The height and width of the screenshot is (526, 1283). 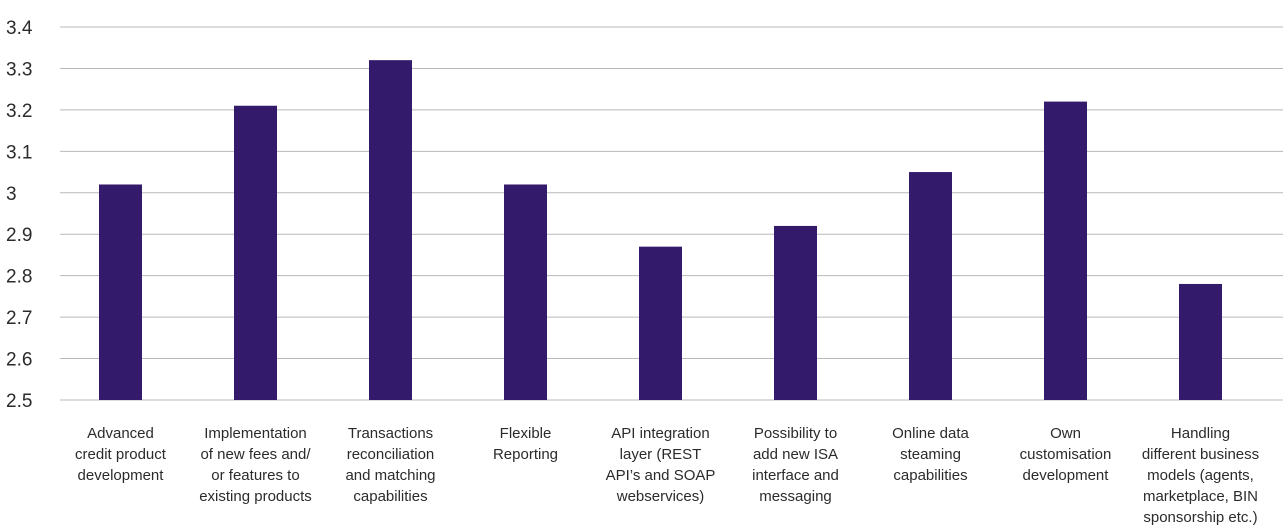 What do you see at coordinates (19, 318) in the screenshot?
I see `y-tick-label: 2.7` at bounding box center [19, 318].